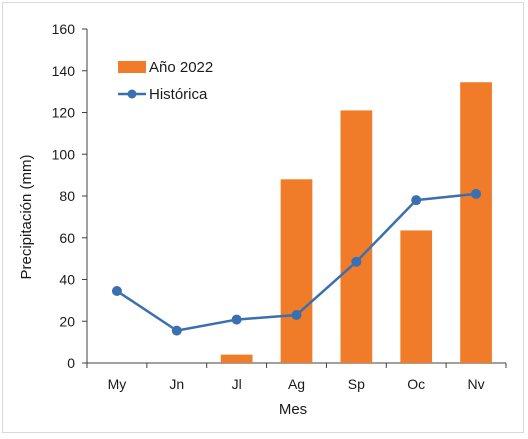 This screenshot has width=528, height=439. What do you see at coordinates (178, 94) in the screenshot?
I see `legend-label-line: Histórica` at bounding box center [178, 94].